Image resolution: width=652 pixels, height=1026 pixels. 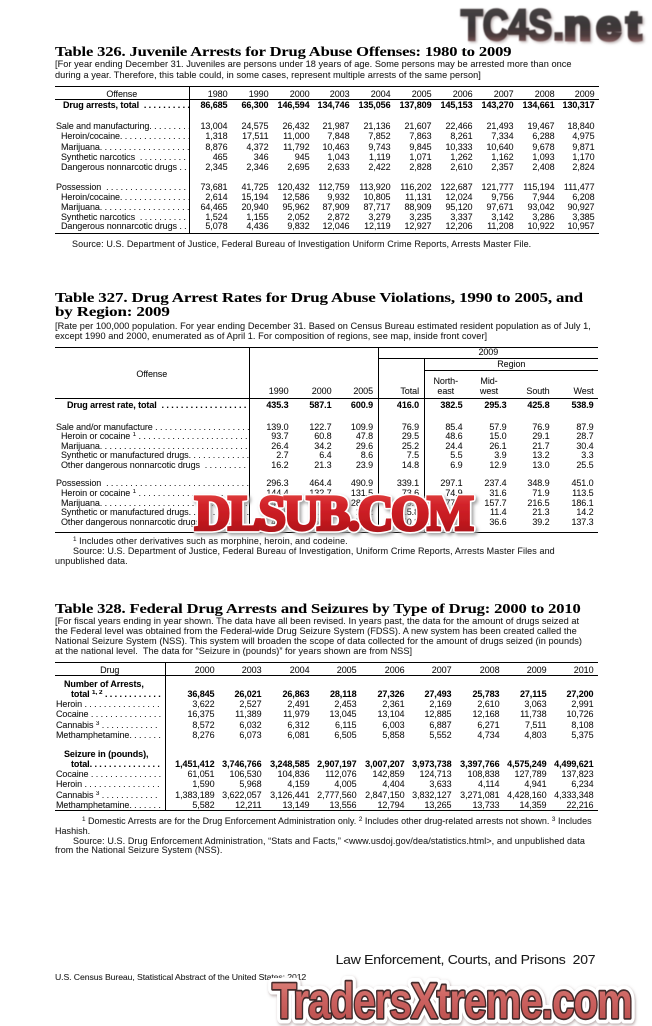 I want to click on svg-text: net, so click(x=605, y=25).